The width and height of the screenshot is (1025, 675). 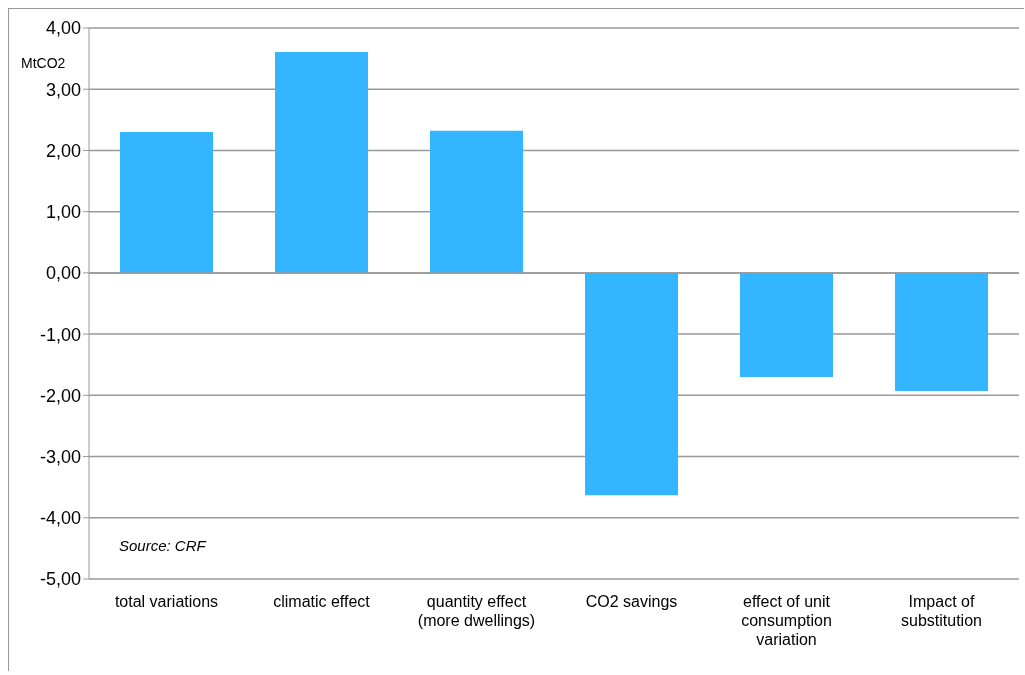 What do you see at coordinates (60, 395) in the screenshot?
I see `y-tick-label: -2,00` at bounding box center [60, 395].